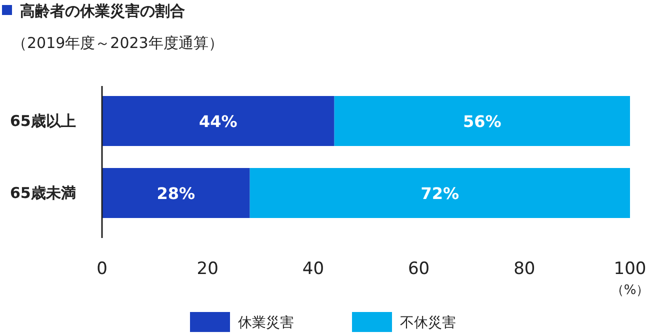 The image size is (656, 333). I want to click on data-label: 72%, so click(440, 193).